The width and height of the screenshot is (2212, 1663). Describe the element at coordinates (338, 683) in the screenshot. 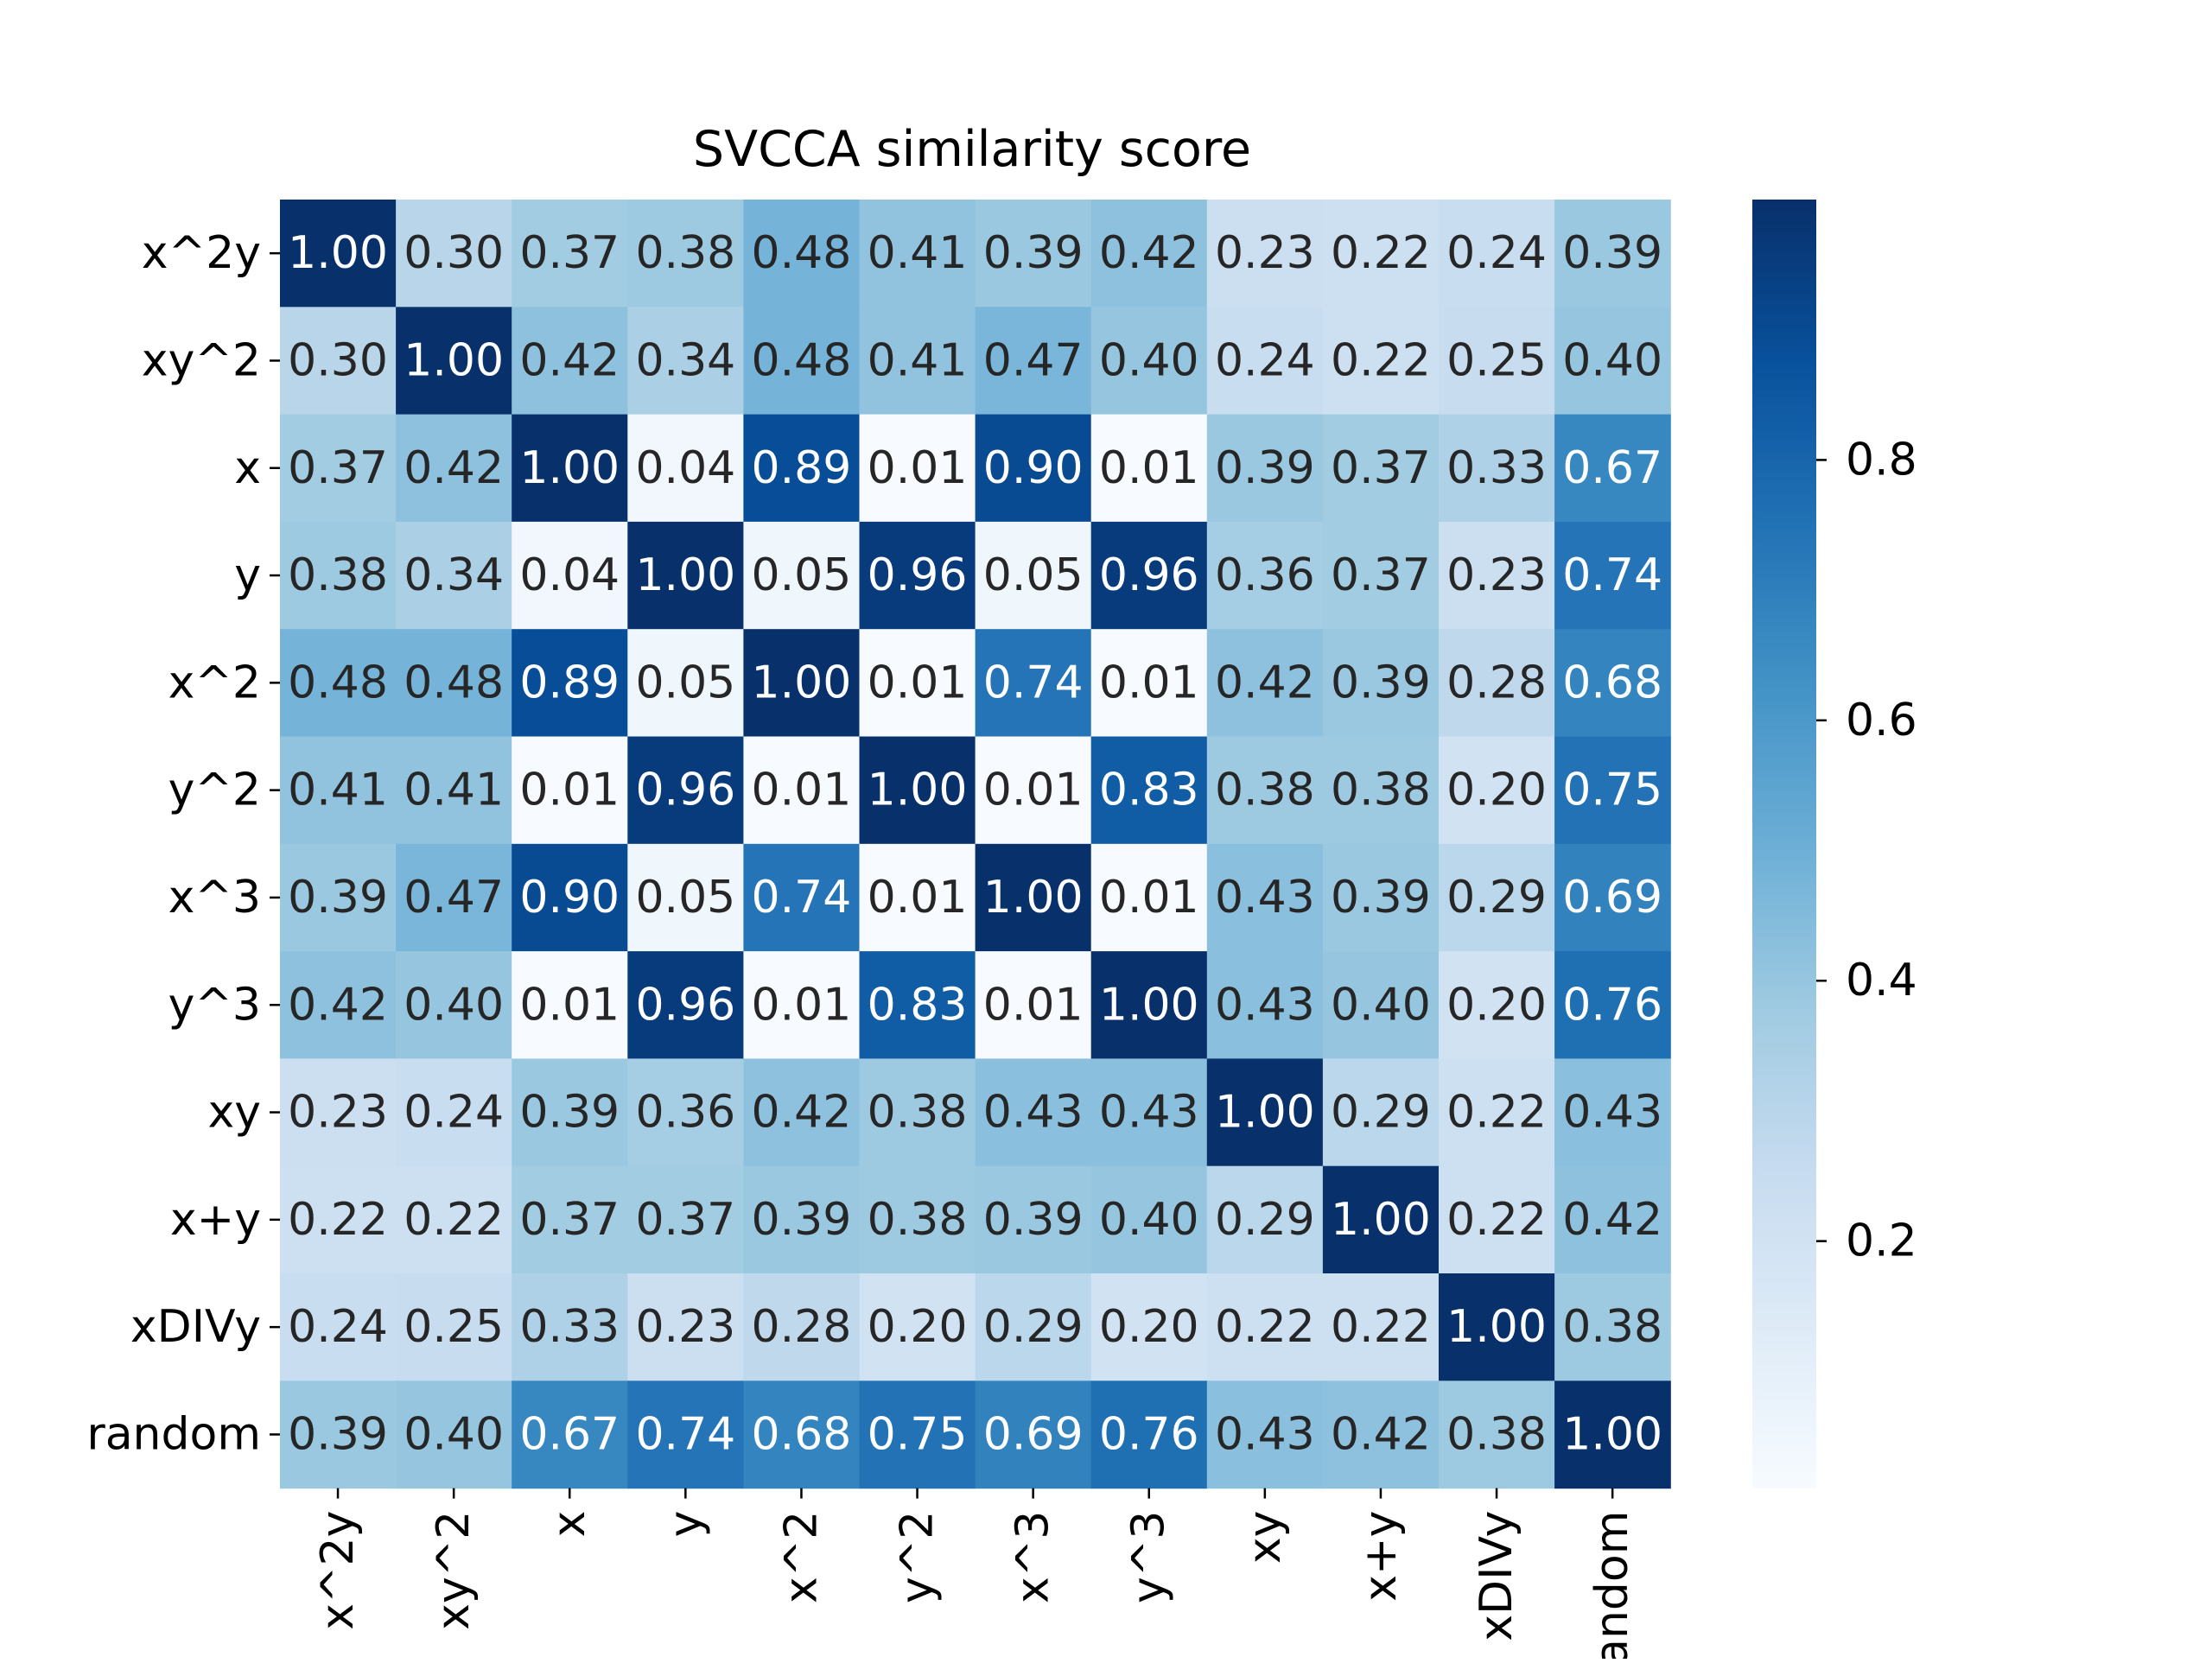

I see `cell-value-label: 0.48` at that location.